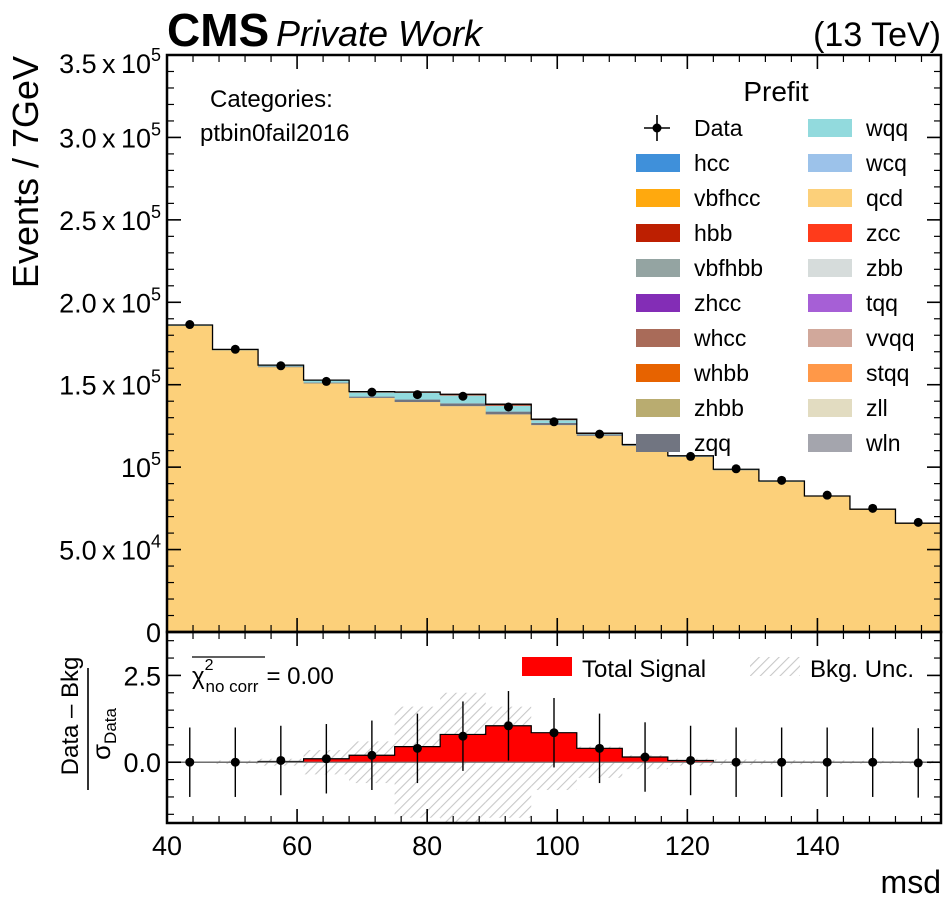 Image resolution: width=952 pixels, height=911 pixels. What do you see at coordinates (658, 443) in the screenshot?
I see `legend-swatch-zqq` at bounding box center [658, 443].